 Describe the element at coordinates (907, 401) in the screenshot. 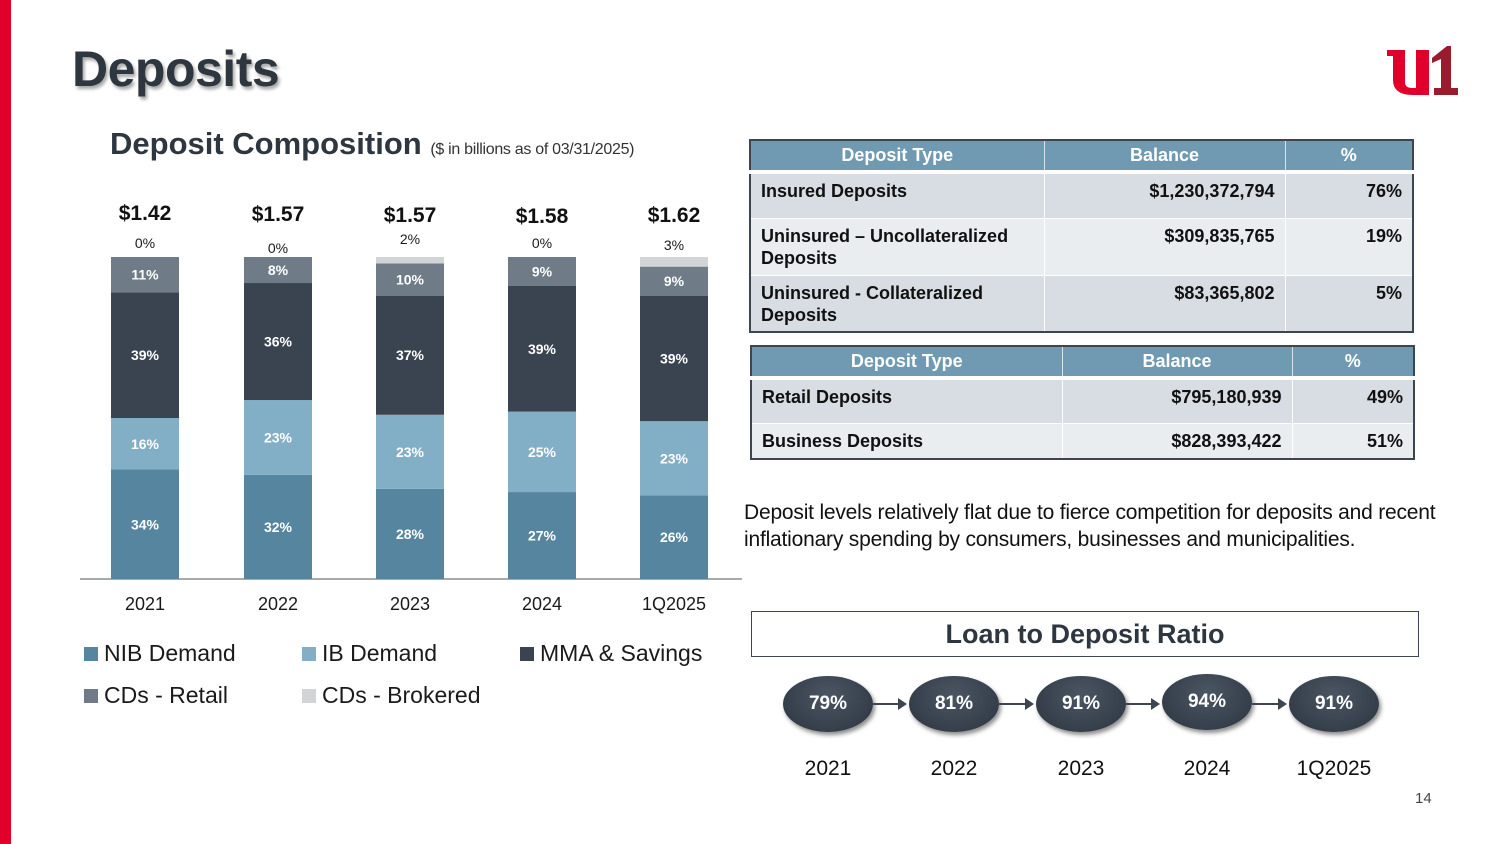

I see `cell-deposit-type: Retail Deposits` at that location.